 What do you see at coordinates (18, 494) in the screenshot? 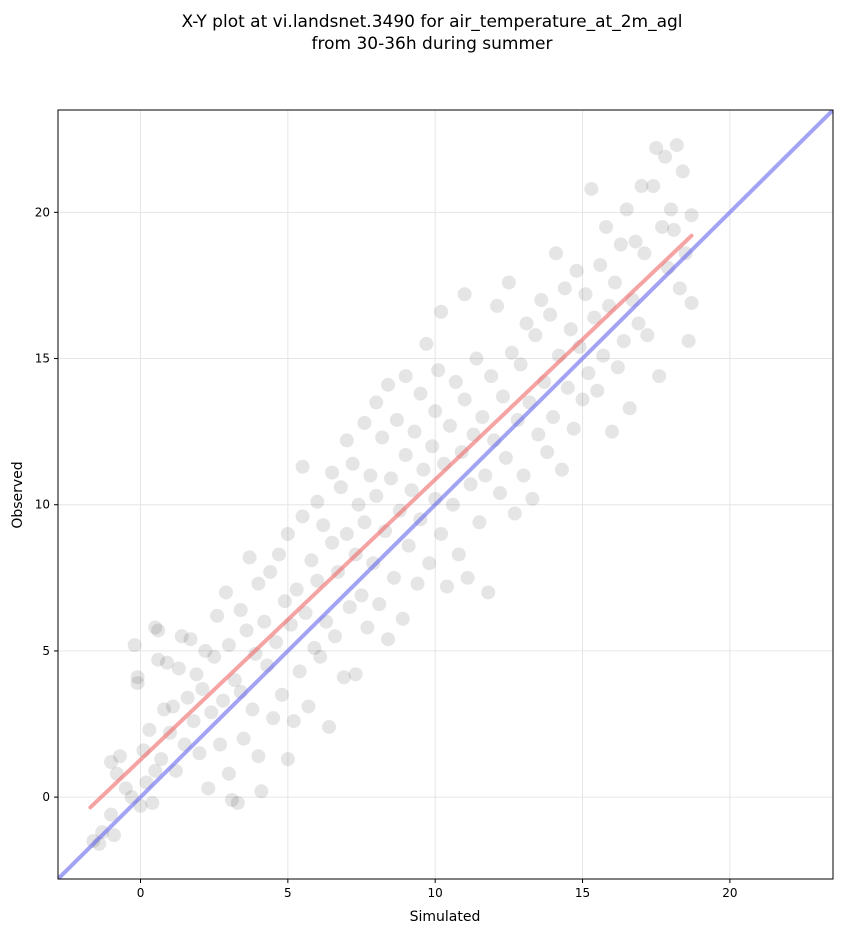
I see `y-axis-label: Observed` at bounding box center [18, 494].